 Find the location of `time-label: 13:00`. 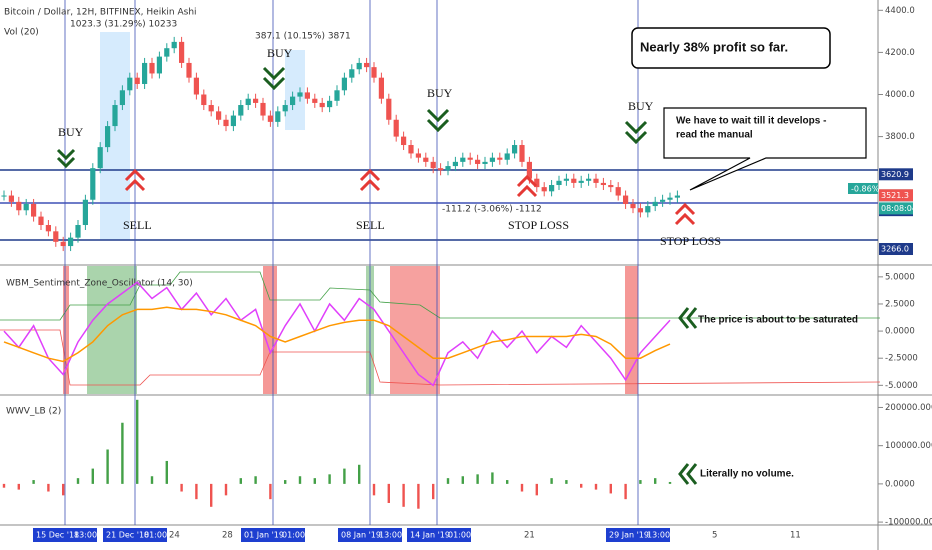

time-label: 13:00 is located at coordinates (658, 535).